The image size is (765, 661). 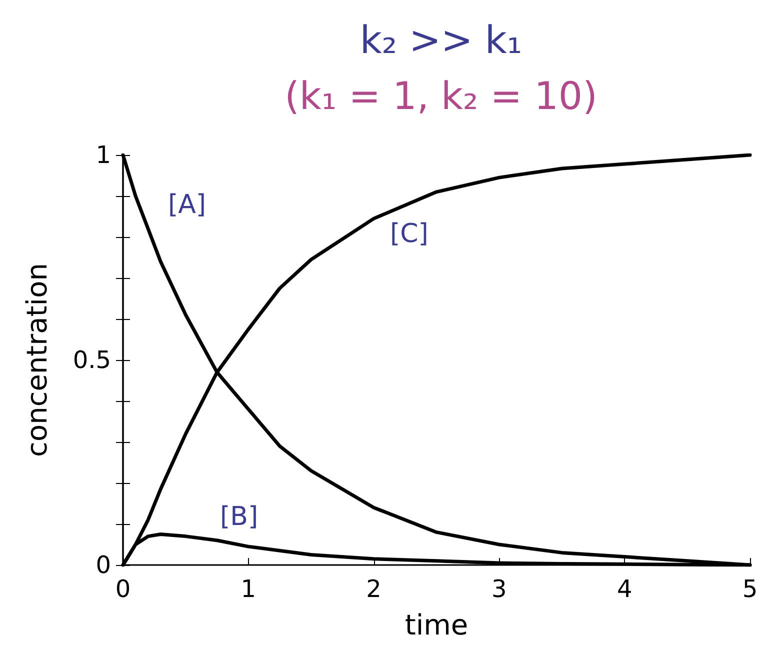 I want to click on annotation: [A], so click(x=187, y=205).